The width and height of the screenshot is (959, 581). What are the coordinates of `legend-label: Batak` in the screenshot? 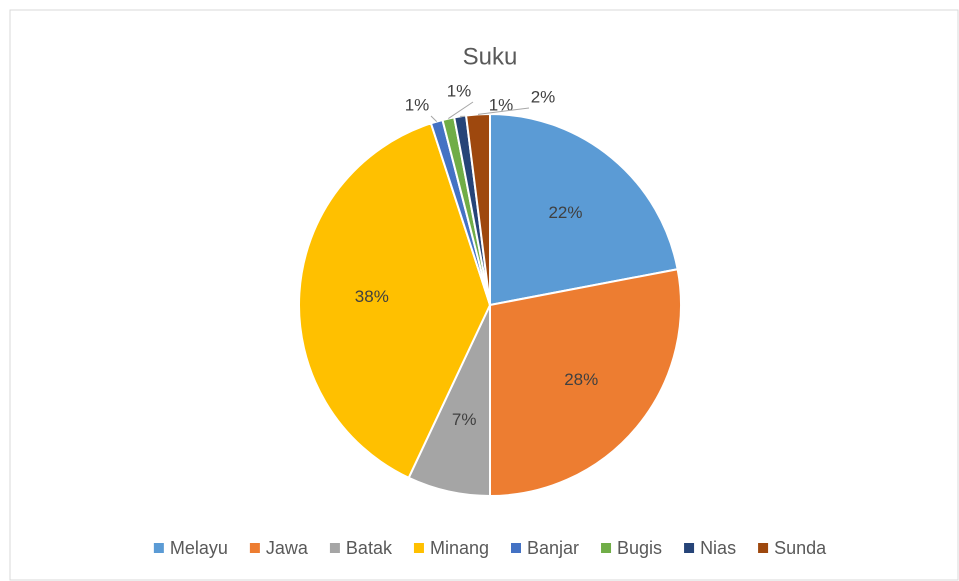 It's located at (369, 548).